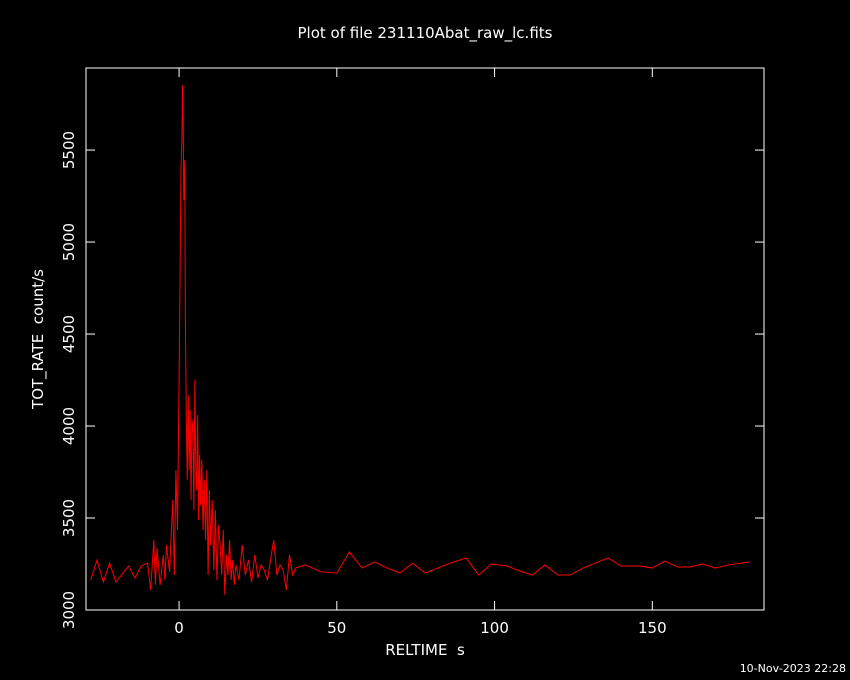 Image resolution: width=850 pixels, height=680 pixels. What do you see at coordinates (425, 650) in the screenshot?
I see `x-axis-label: RELTIME s` at bounding box center [425, 650].